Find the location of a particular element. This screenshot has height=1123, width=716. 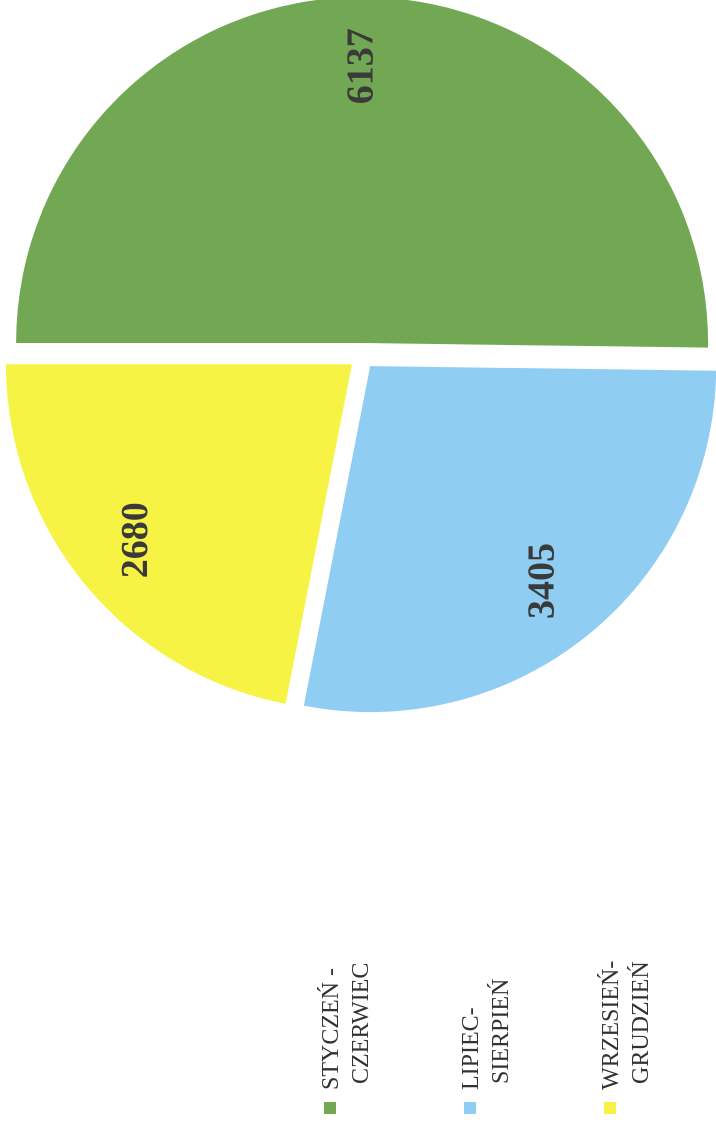

legend-label: LIPIEC- SIERPIEŃ is located at coordinates (486, 1034).